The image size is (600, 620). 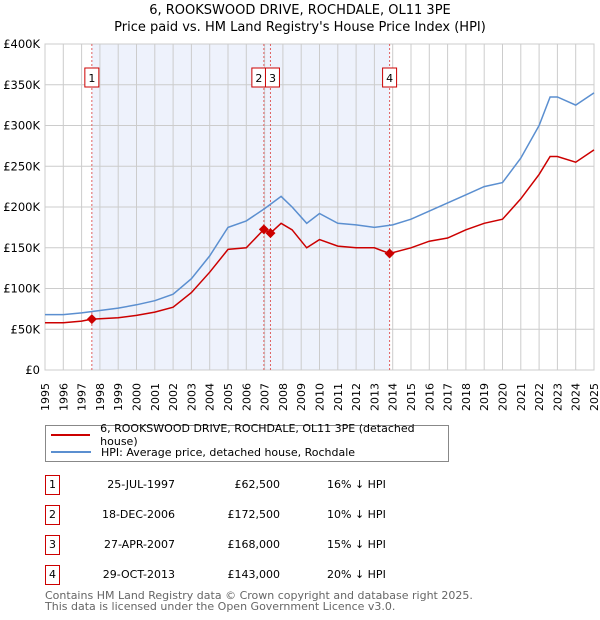 I want to click on x-tick-label: 1995, so click(x=45, y=397).